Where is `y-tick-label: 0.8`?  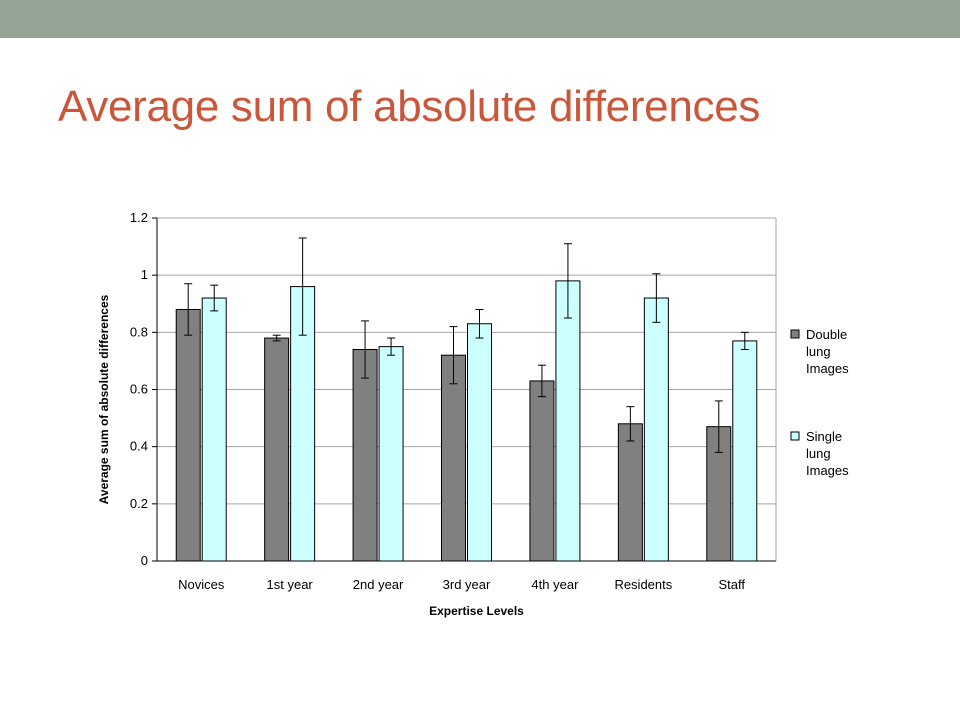
y-tick-label: 0.8 is located at coordinates (139, 331).